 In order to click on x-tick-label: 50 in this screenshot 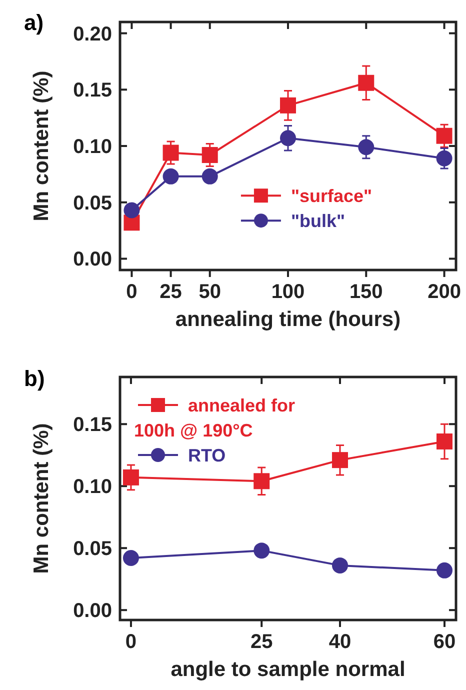, I will do `click(209, 292)`.